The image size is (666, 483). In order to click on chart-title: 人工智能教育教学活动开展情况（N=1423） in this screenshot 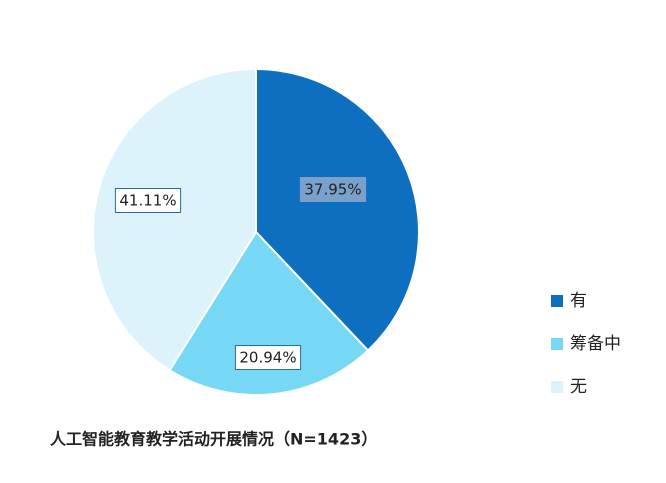, I will do `click(213, 439)`.